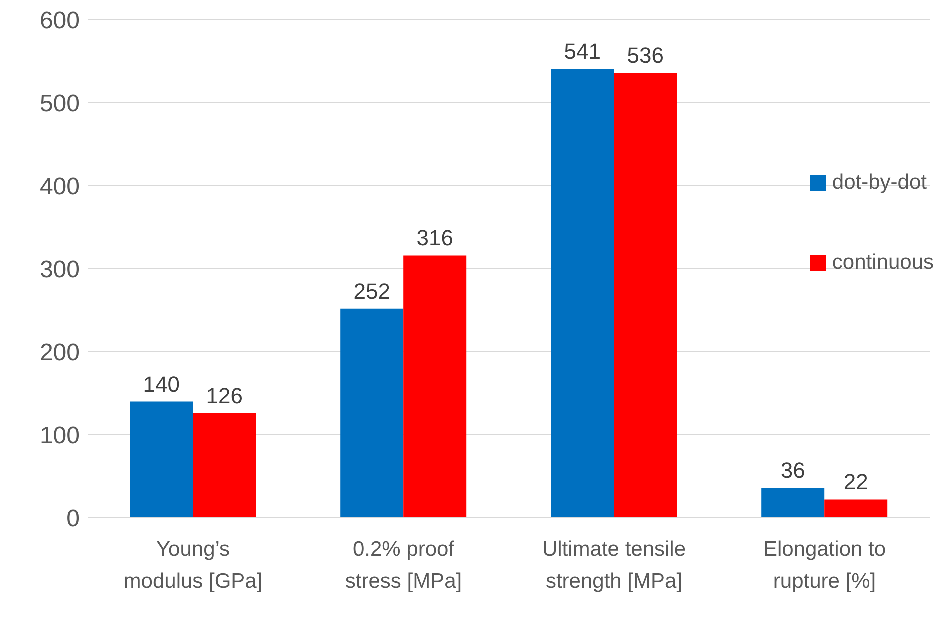  I want to click on data-label: 126, so click(224, 395).